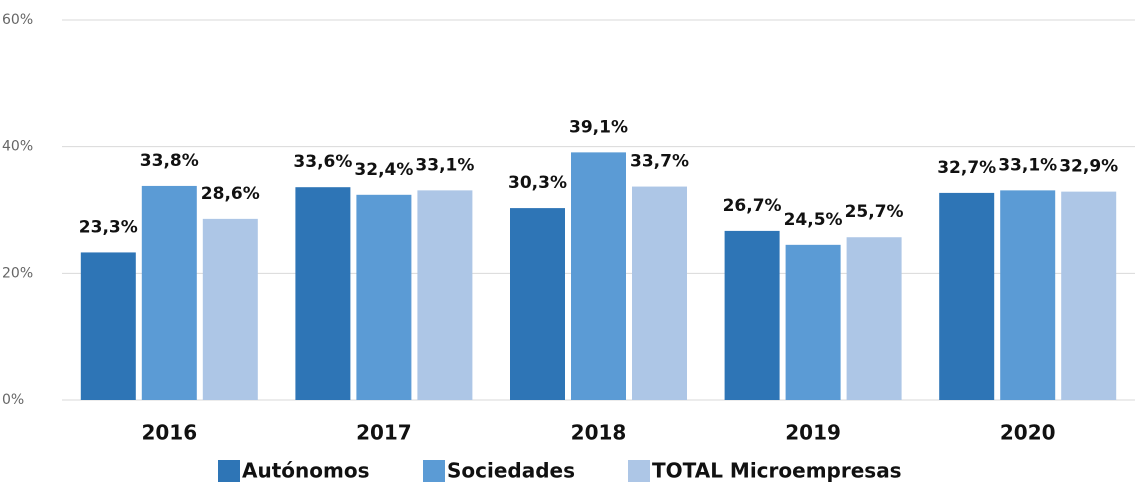 The width and height of the screenshot is (1135, 484). What do you see at coordinates (1028, 433) in the screenshot?
I see `x-tick-label: 2020` at bounding box center [1028, 433].